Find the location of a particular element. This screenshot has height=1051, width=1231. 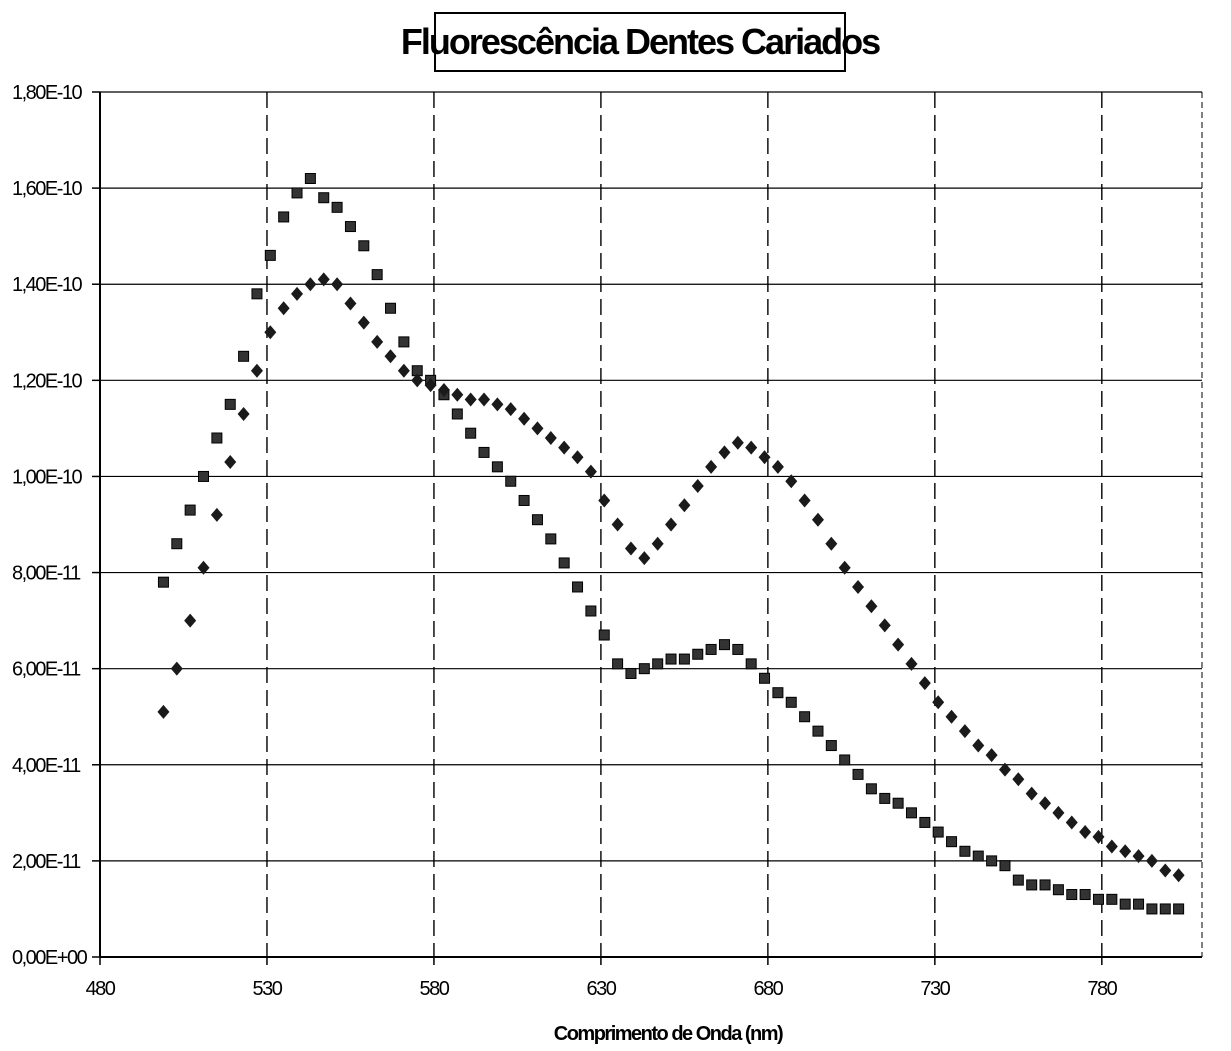

y-tick-label: 8,00E-11 is located at coordinates (46, 574).